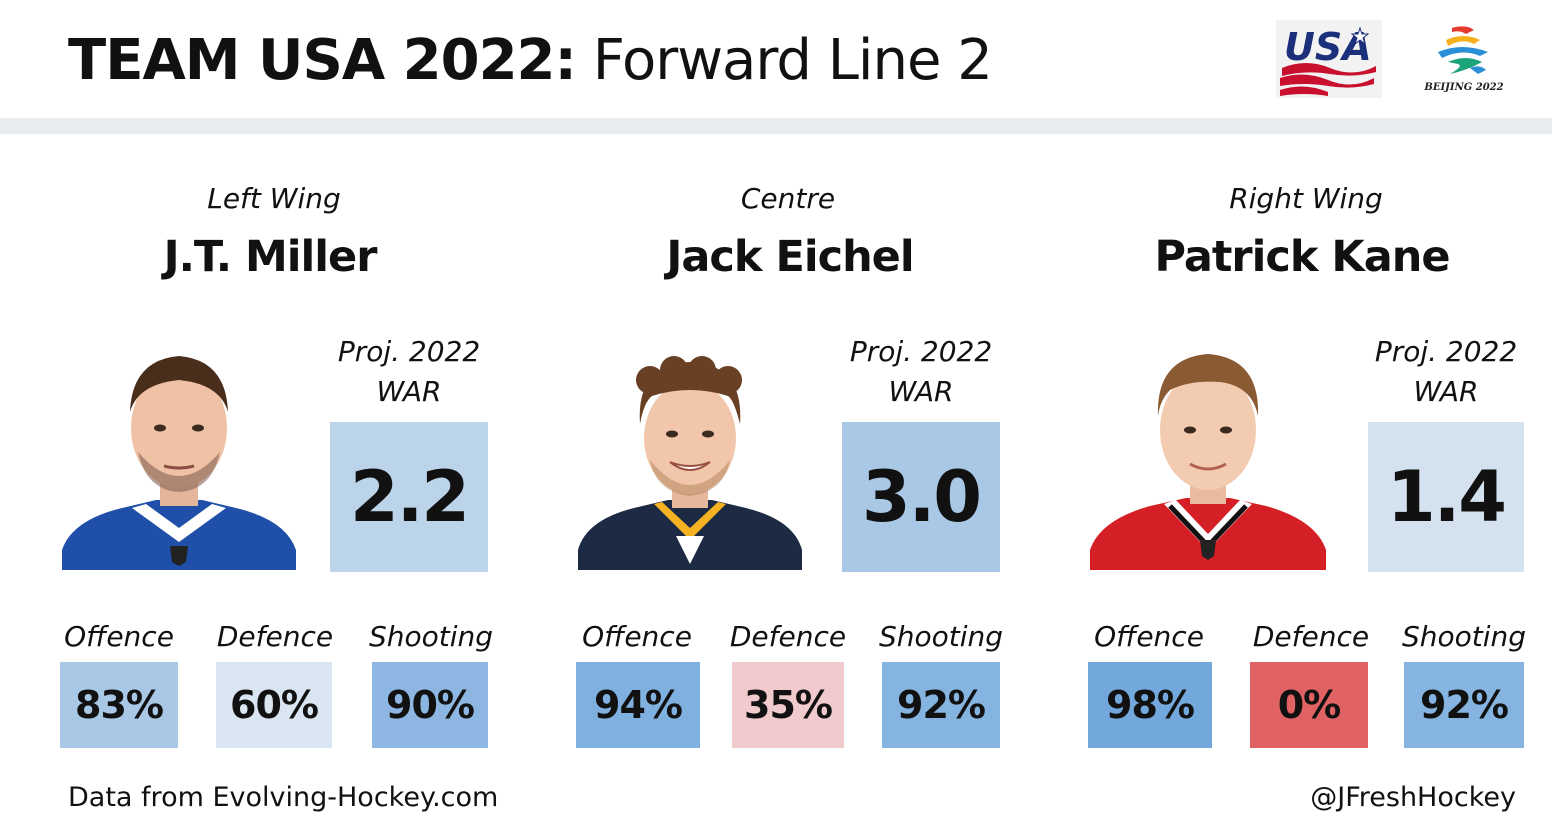 This screenshot has width=1552, height=840. I want to click on player-1-offence-value: 83%, so click(119, 705).